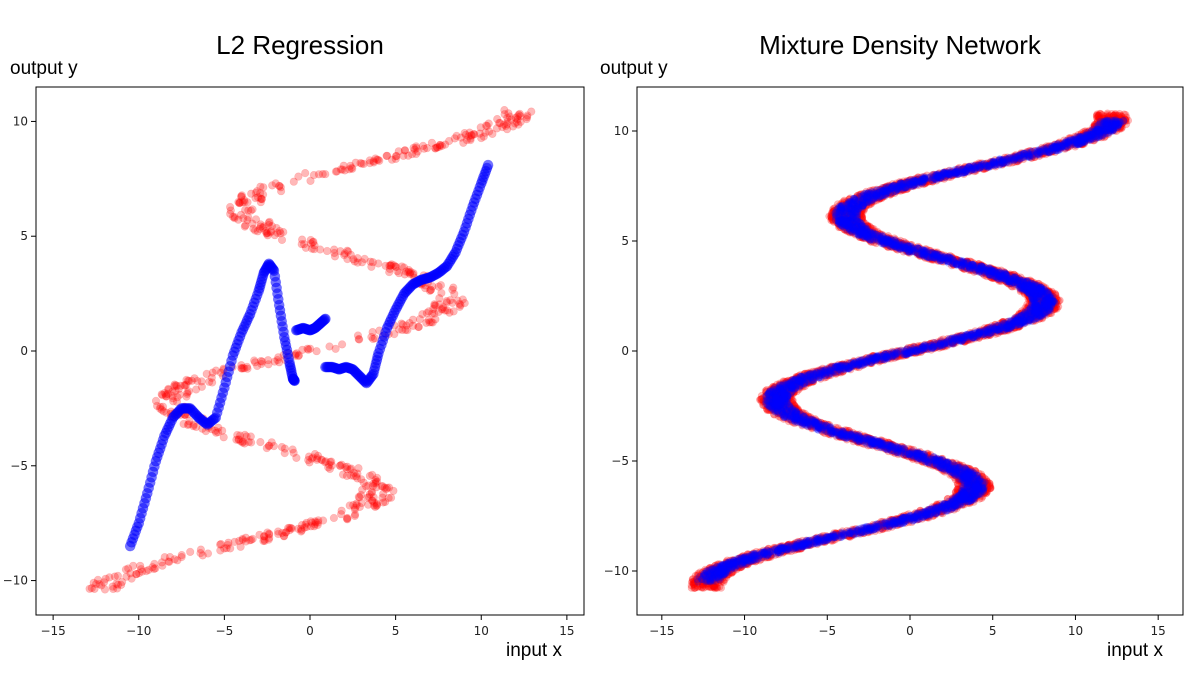 This screenshot has height=686, width=1200. I want to click on x-axis-label: input x, so click(534, 650).